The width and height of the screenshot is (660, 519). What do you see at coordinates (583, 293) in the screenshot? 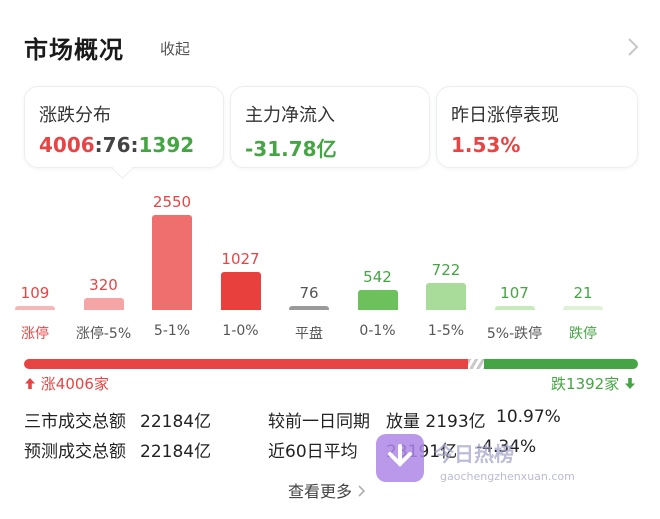
I see `bar-value-label: 21` at bounding box center [583, 293].